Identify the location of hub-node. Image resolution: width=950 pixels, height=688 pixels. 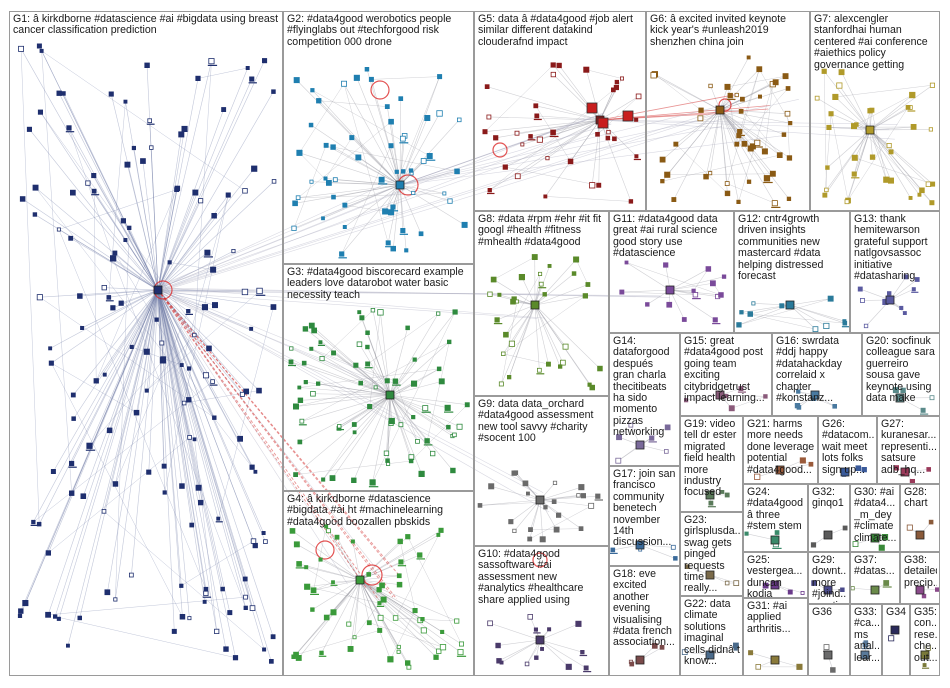
(710, 495).